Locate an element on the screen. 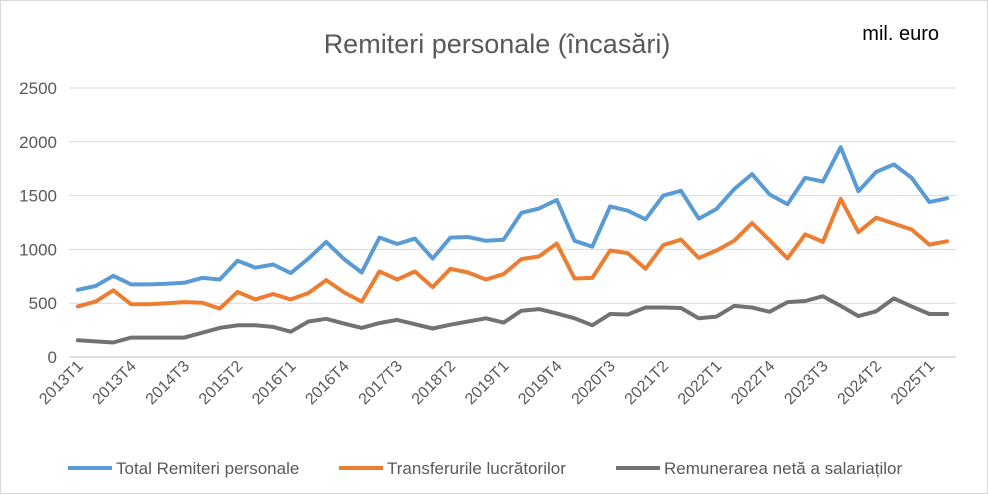 This screenshot has width=988, height=495. x-tick-label: 2016T1 is located at coordinates (274, 383).